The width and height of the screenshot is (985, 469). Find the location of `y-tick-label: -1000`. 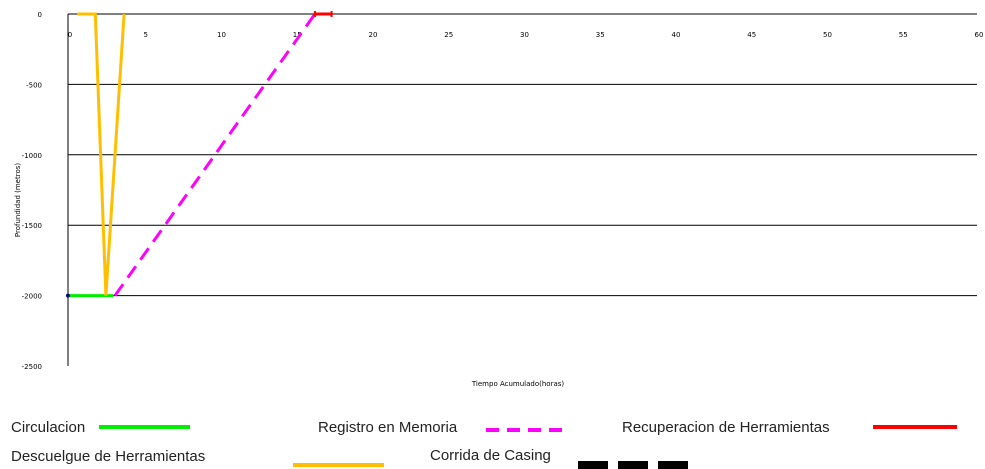

y-tick-label: -1000 is located at coordinates (32, 156).